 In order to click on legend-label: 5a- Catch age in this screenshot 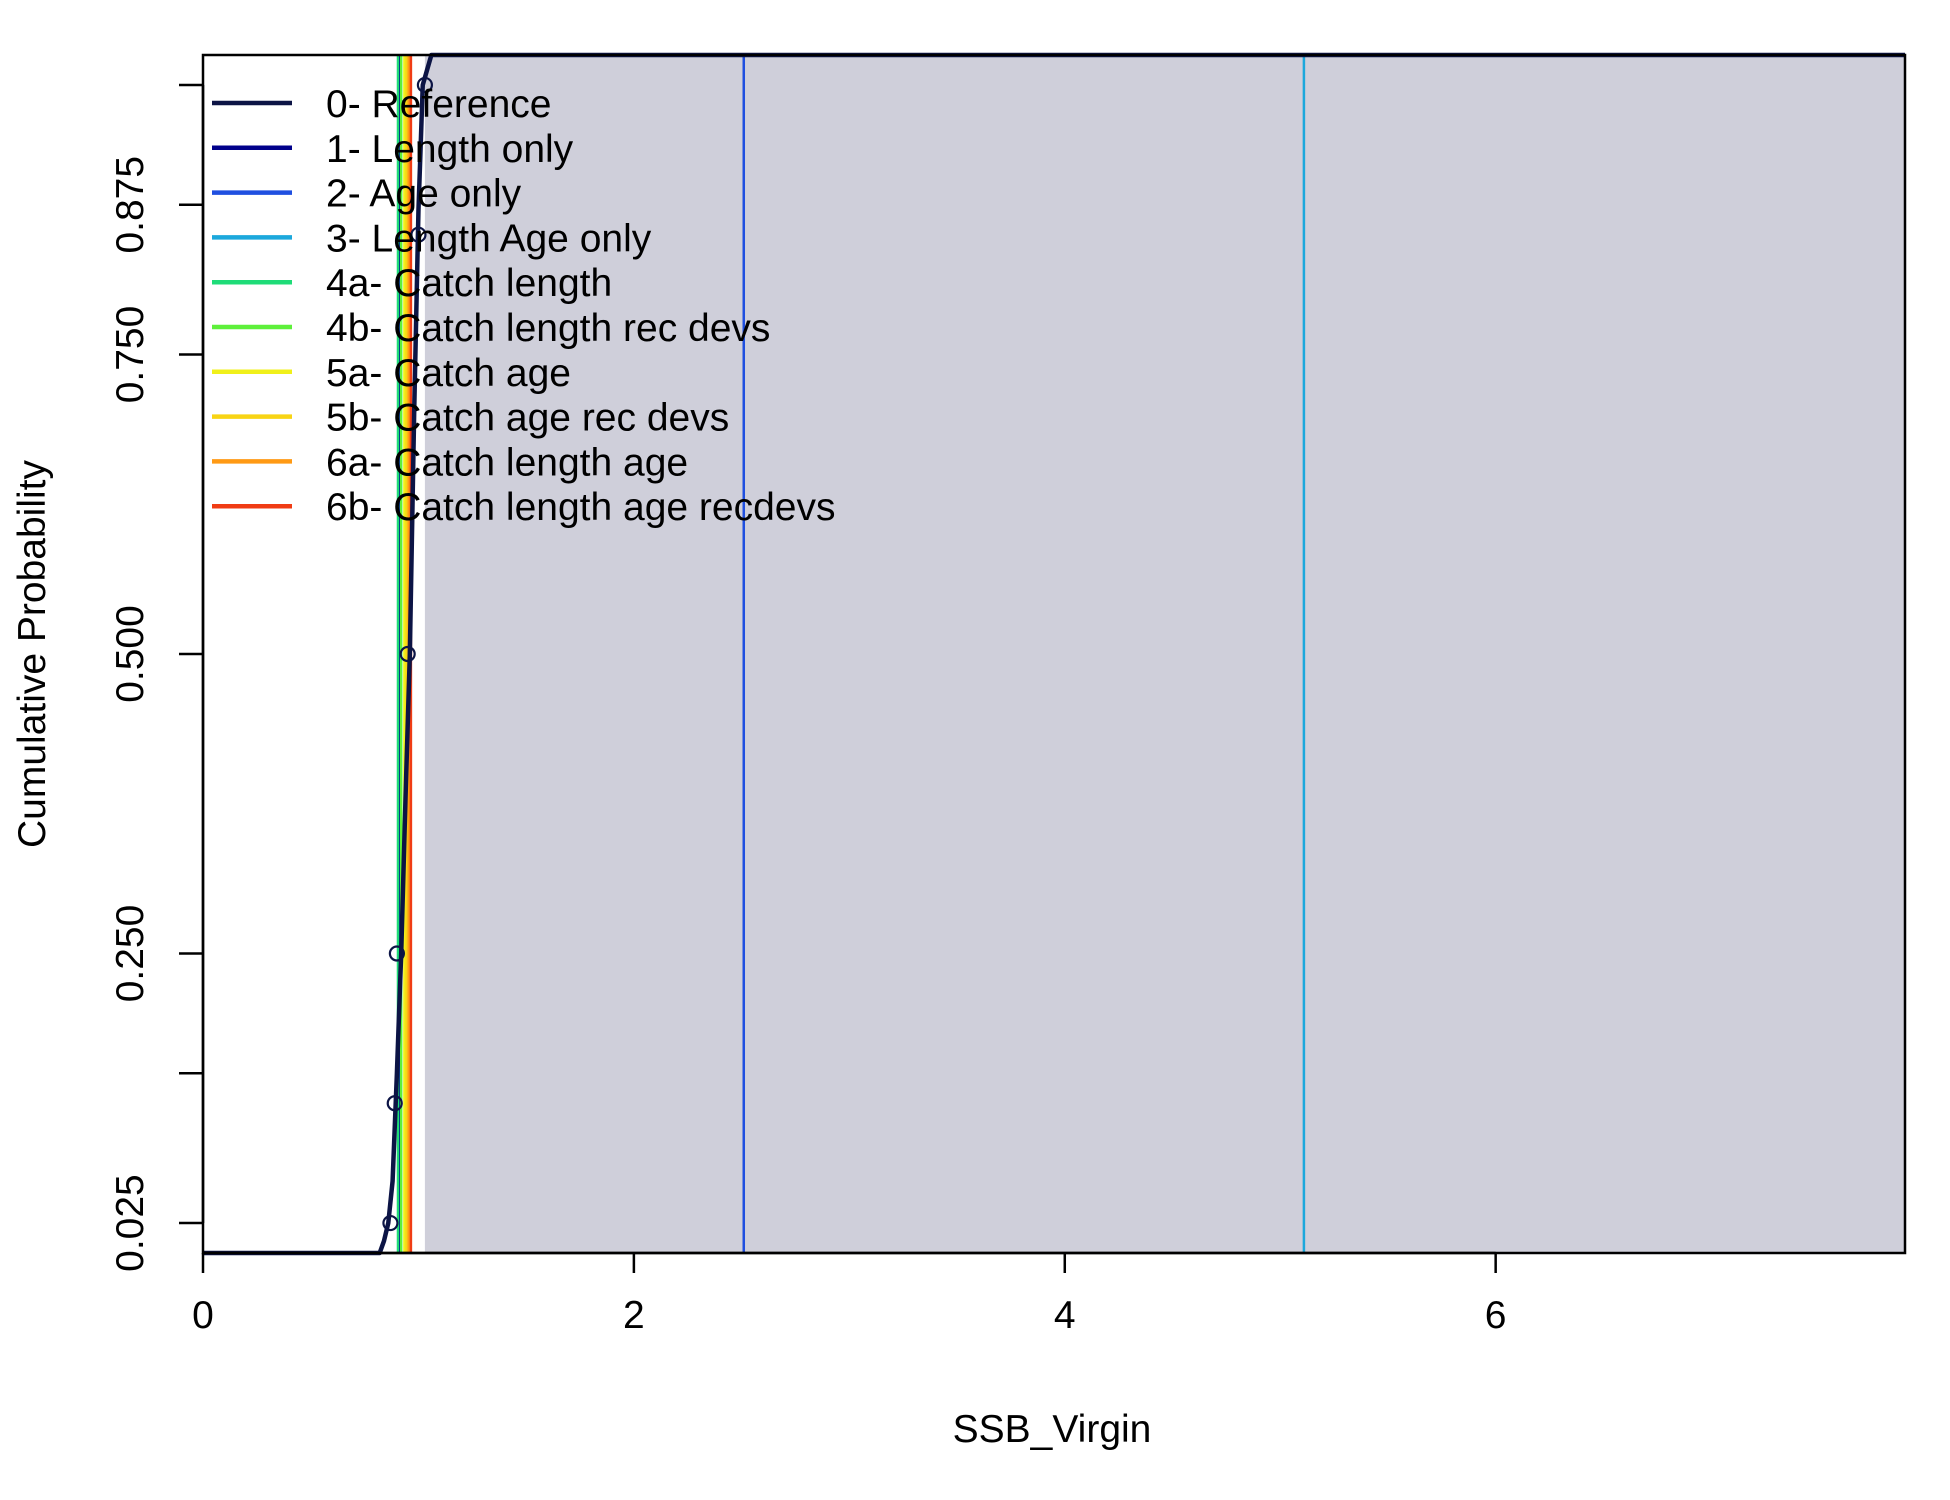, I will do `click(448, 373)`.